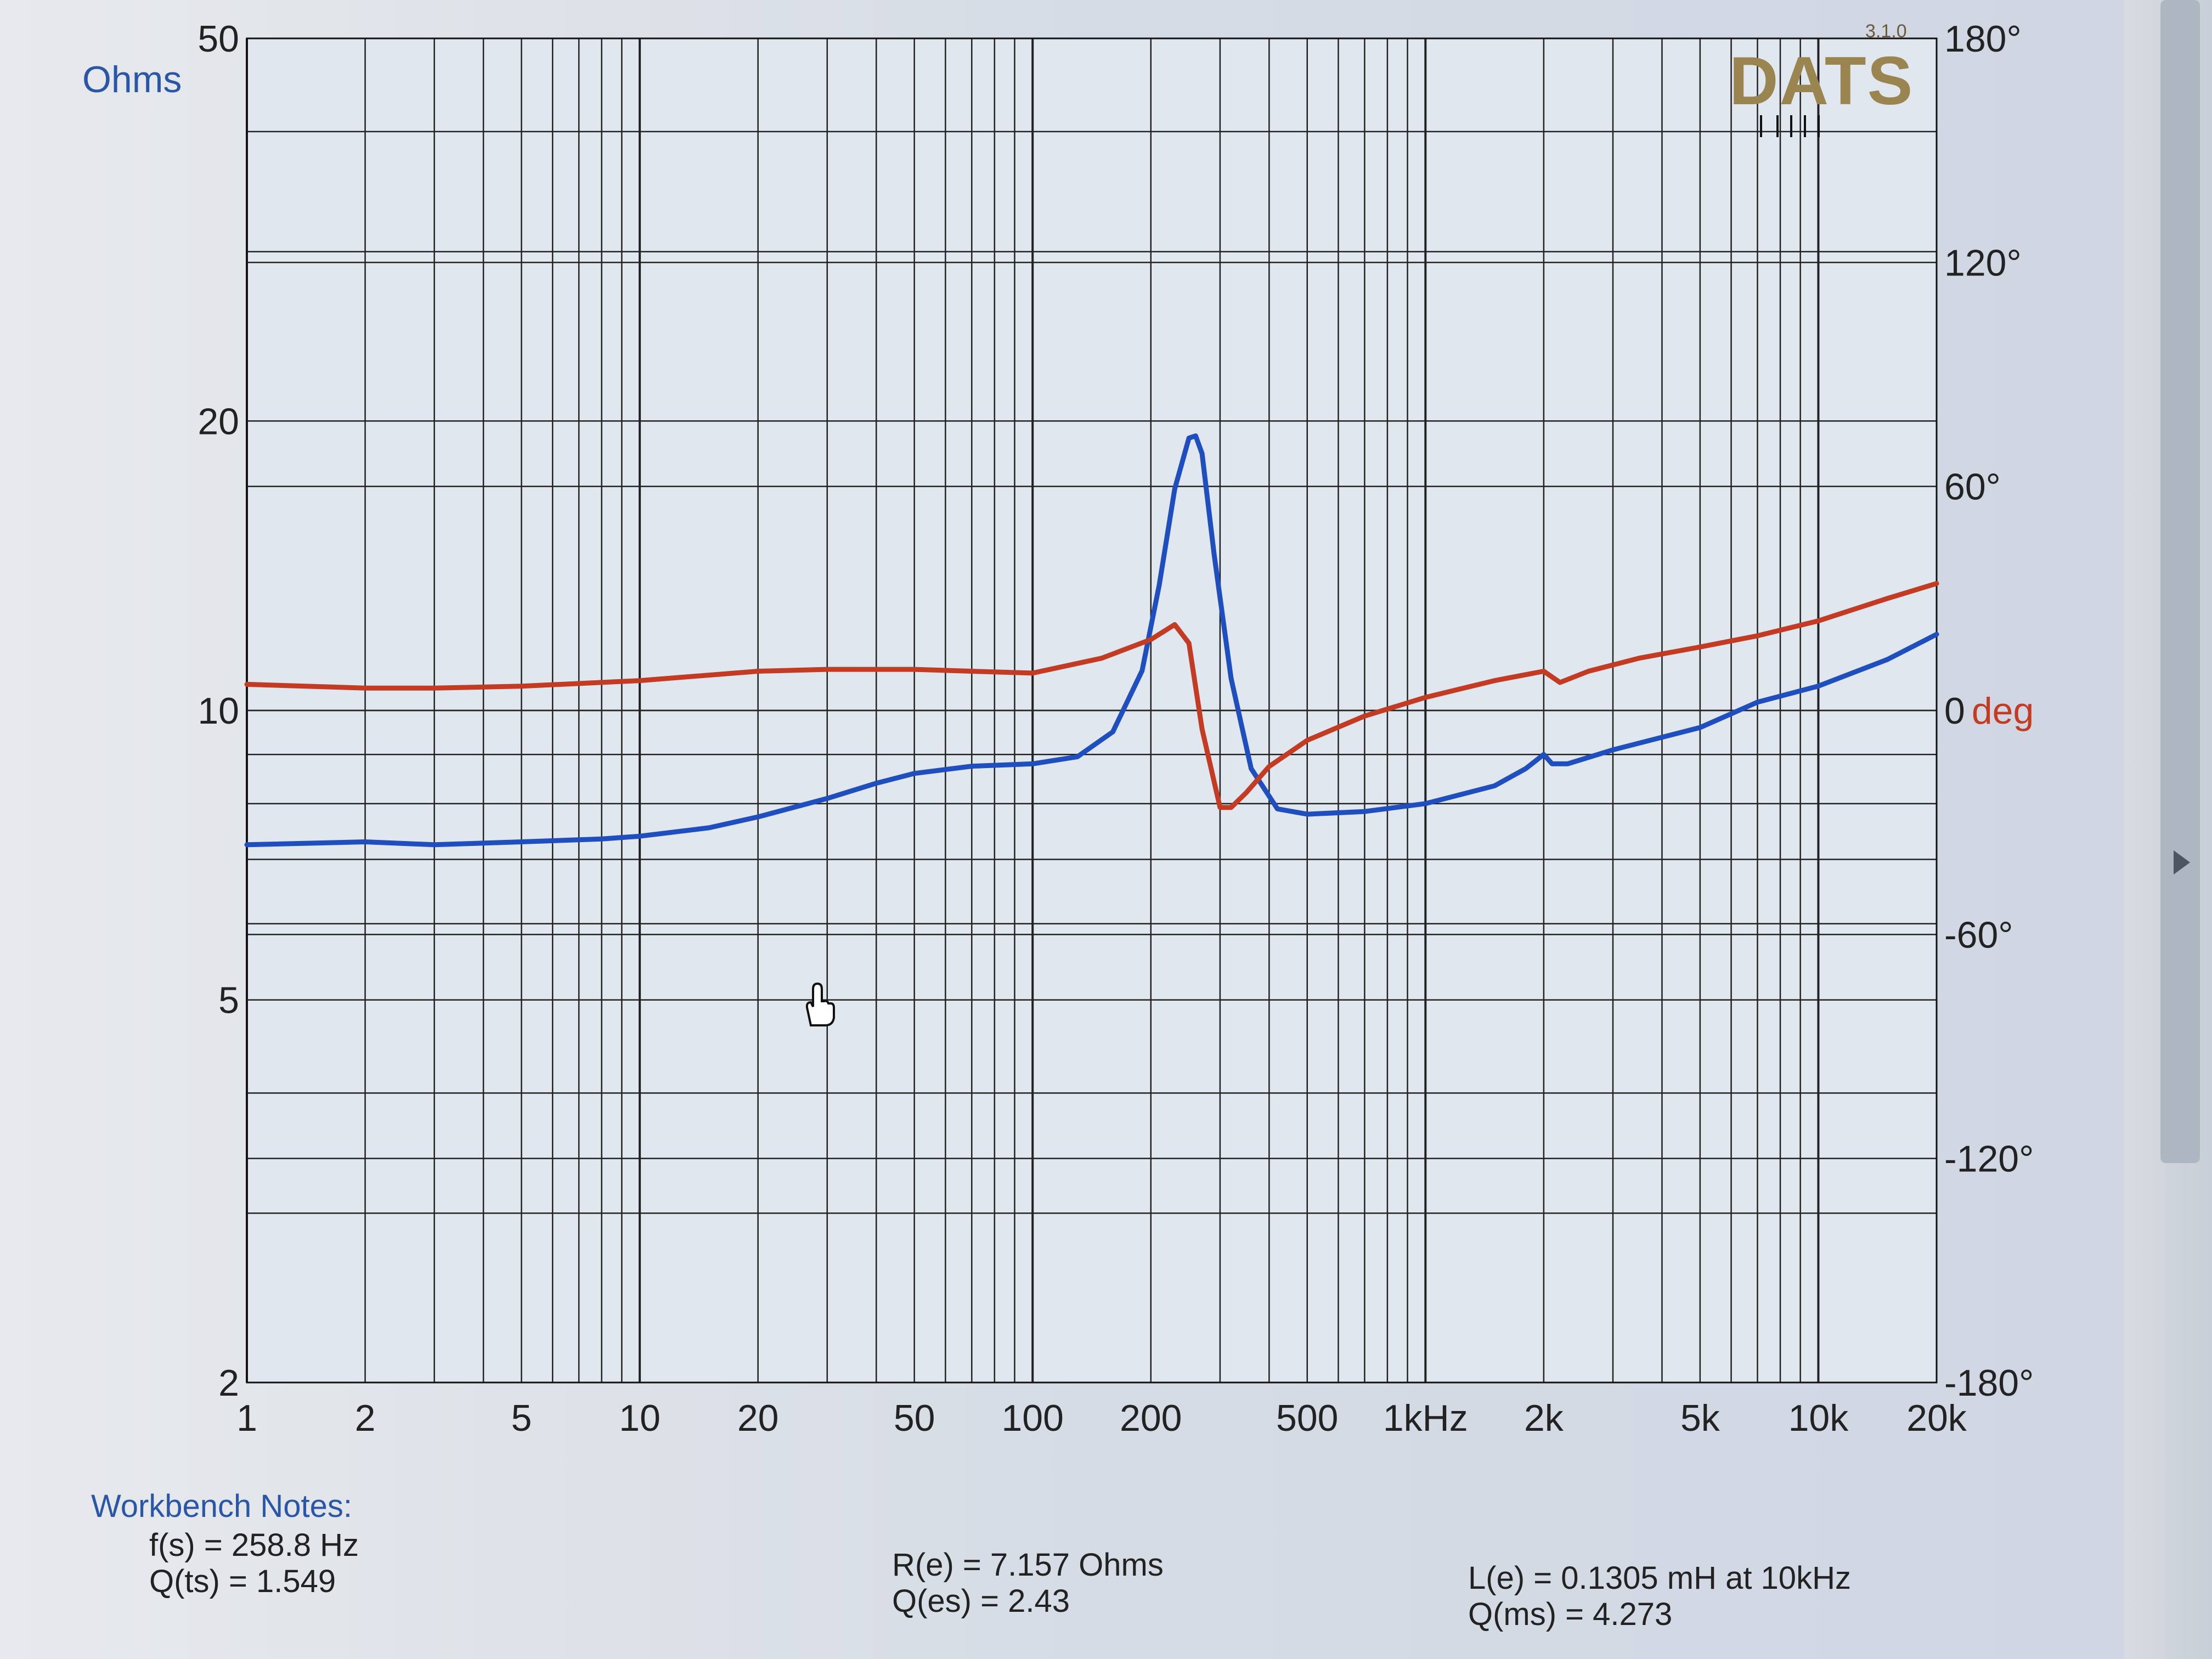 This screenshot has height=1659, width=2212. I want to click on y-tick-label: 2, so click(229, 1383).